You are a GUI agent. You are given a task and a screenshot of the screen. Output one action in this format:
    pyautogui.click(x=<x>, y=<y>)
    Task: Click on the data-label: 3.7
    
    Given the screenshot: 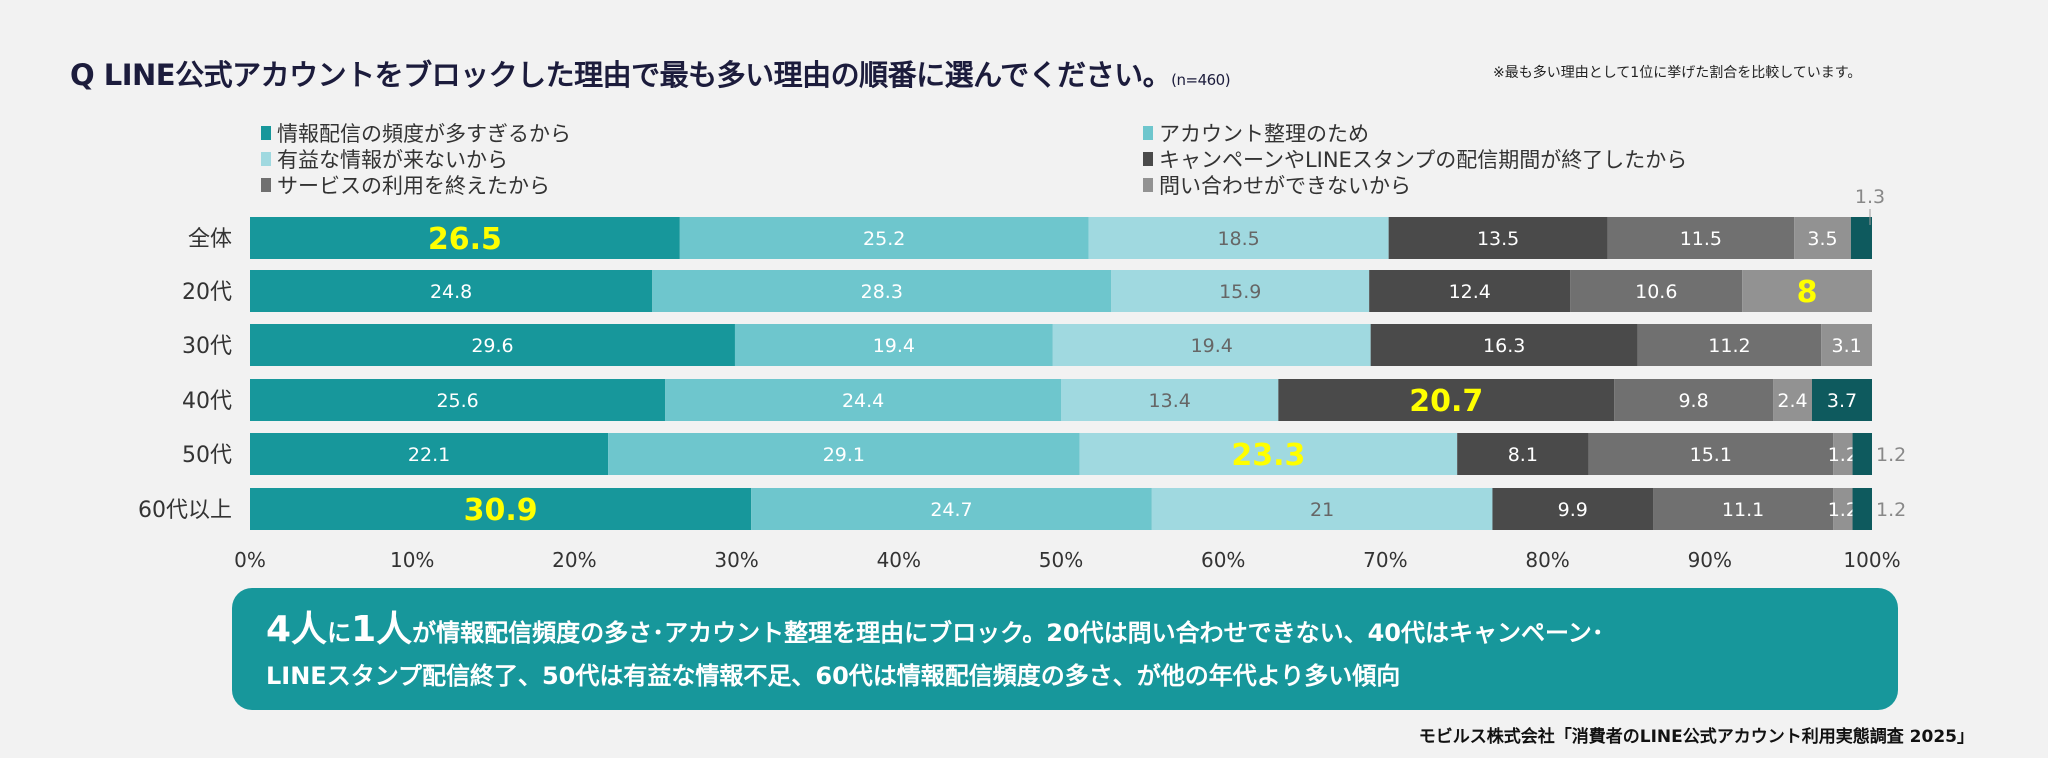 What is the action you would take?
    pyautogui.click(x=1842, y=401)
    